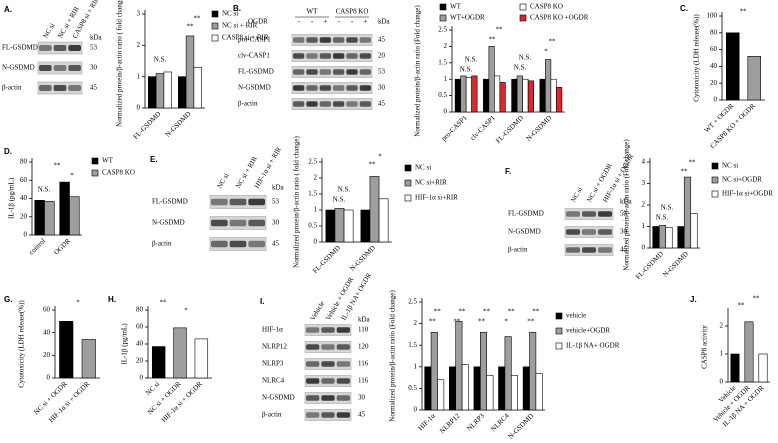 The image size is (778, 443). What do you see at coordinates (154, 159) in the screenshot?
I see `panel-label: E.` at bounding box center [154, 159].